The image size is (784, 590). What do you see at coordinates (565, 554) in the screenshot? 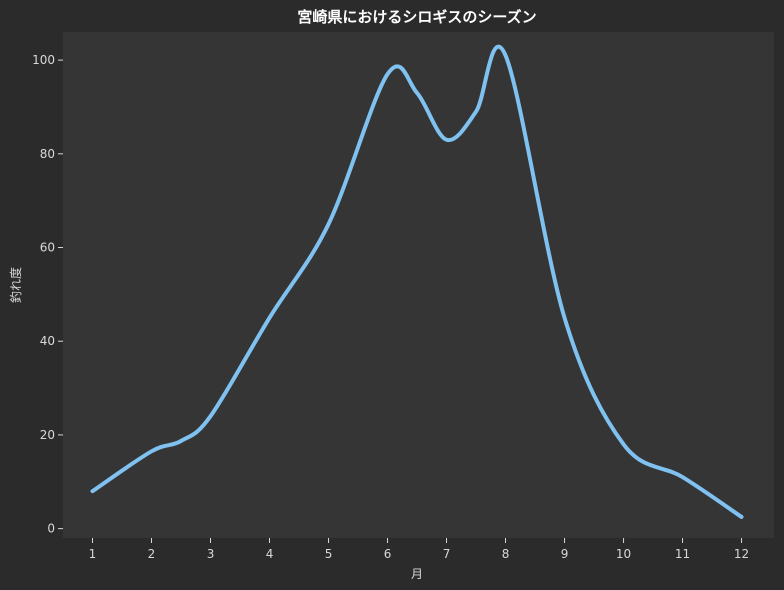
I see `x-tick-label: 9` at bounding box center [565, 554].